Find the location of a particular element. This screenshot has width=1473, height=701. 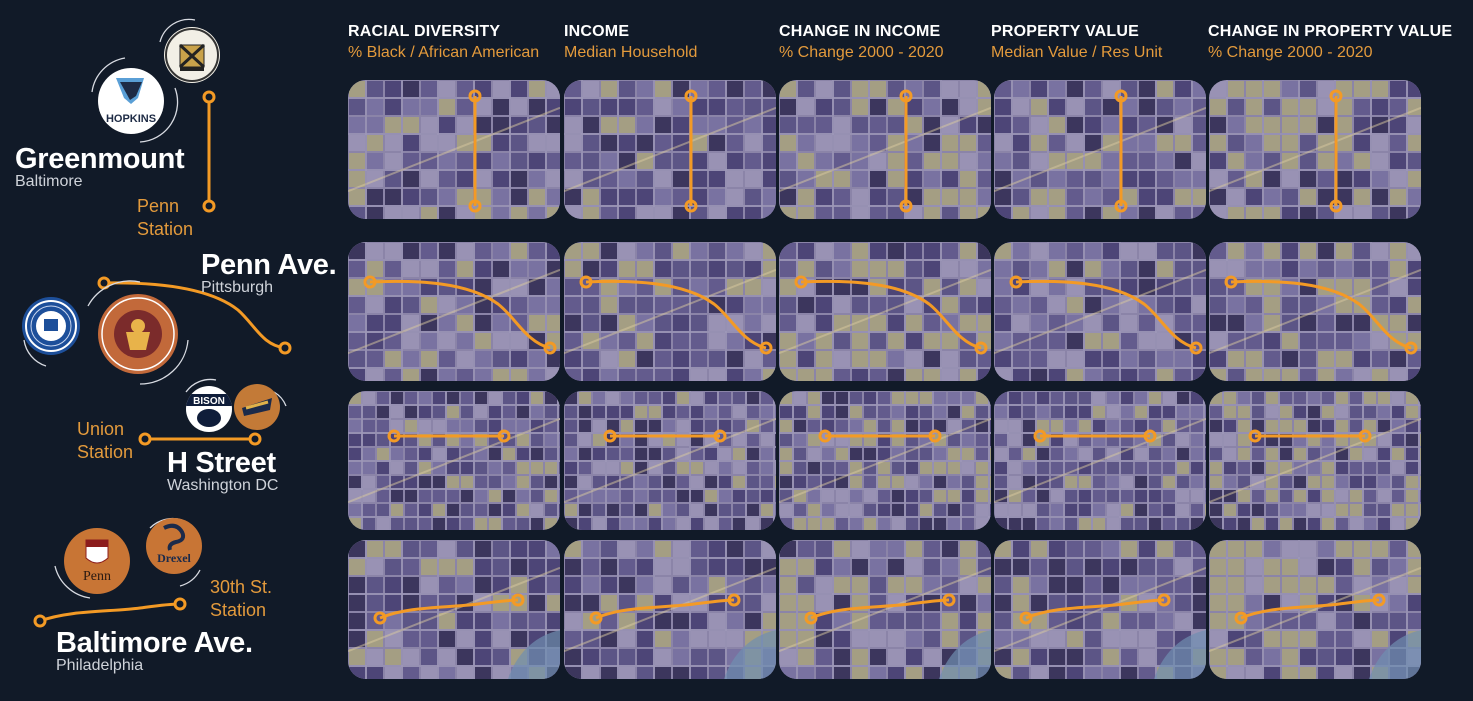

column-header-property-value: PROPERTY VALUE Median Value / Res Unit is located at coordinates (1098, 43).